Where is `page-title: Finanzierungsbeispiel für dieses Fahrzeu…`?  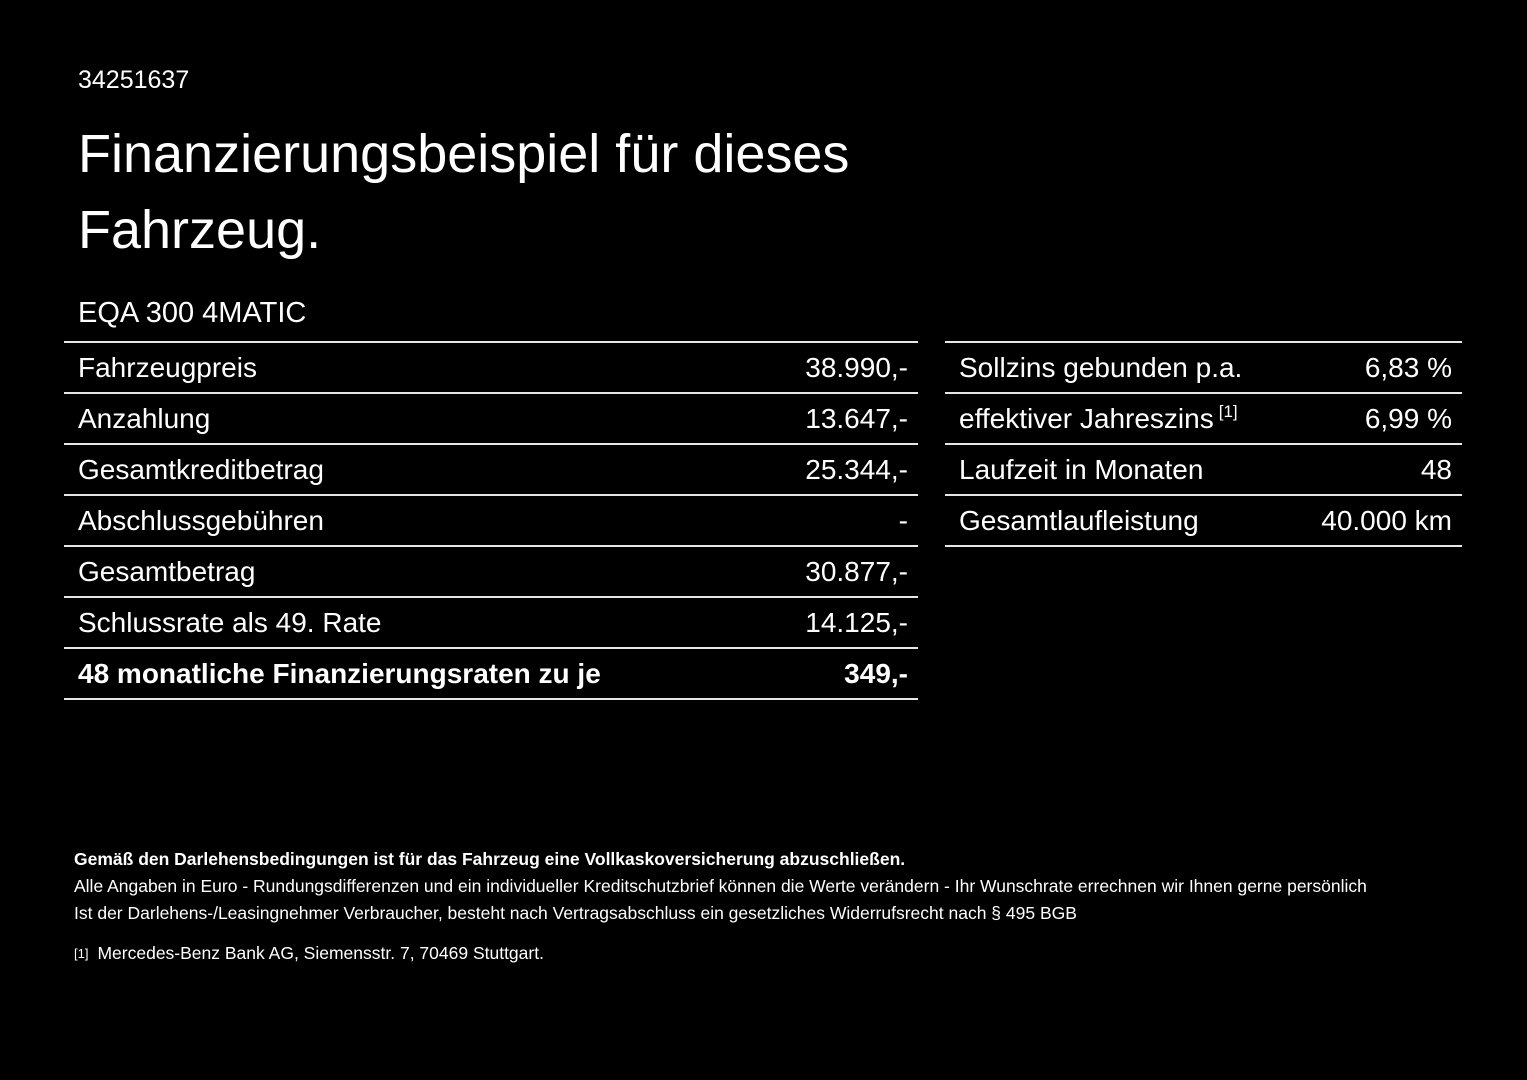
page-title: Finanzierungsbeispiel für dieses Fahrzeu… is located at coordinates (463, 192).